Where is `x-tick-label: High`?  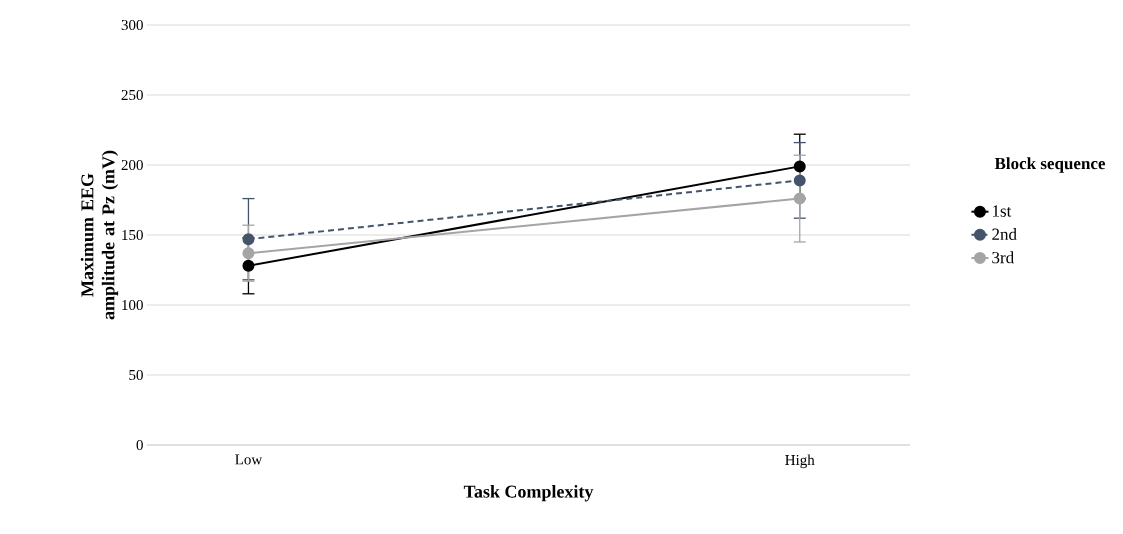 x-tick-label: High is located at coordinates (800, 461).